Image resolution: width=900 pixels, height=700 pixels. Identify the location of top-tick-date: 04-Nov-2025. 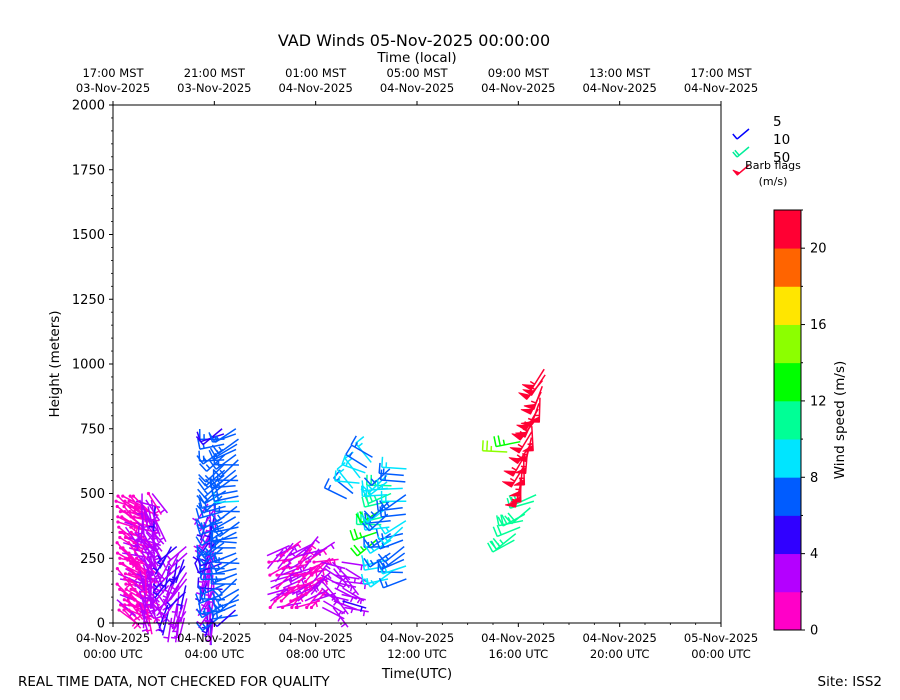
(417, 88).